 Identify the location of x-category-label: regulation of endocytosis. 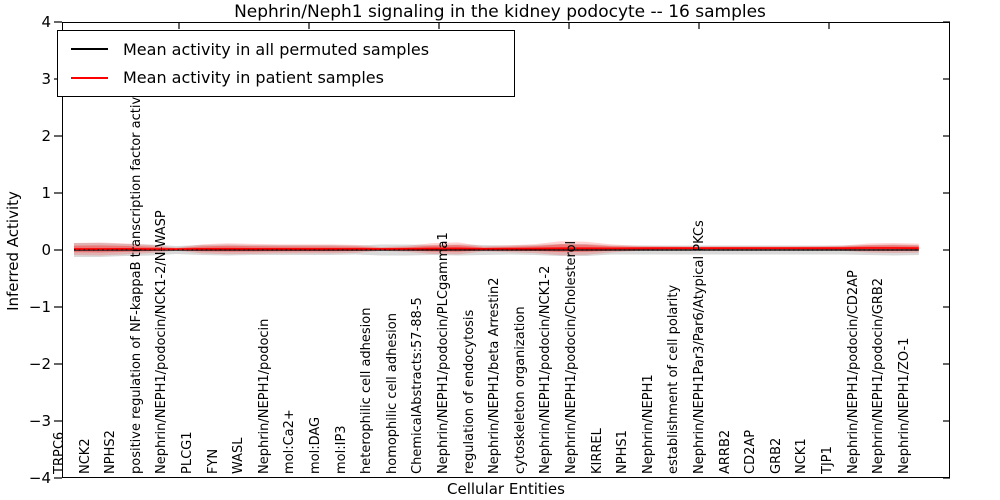
(469, 391).